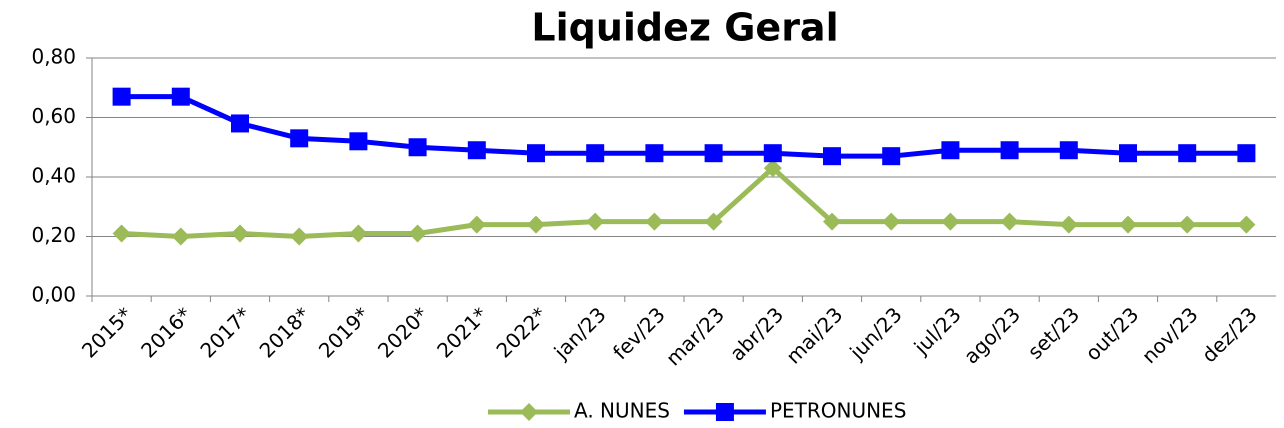 The image size is (1284, 428). What do you see at coordinates (1170, 335) in the screenshot?
I see `x-tick-label: nov/23` at bounding box center [1170, 335].